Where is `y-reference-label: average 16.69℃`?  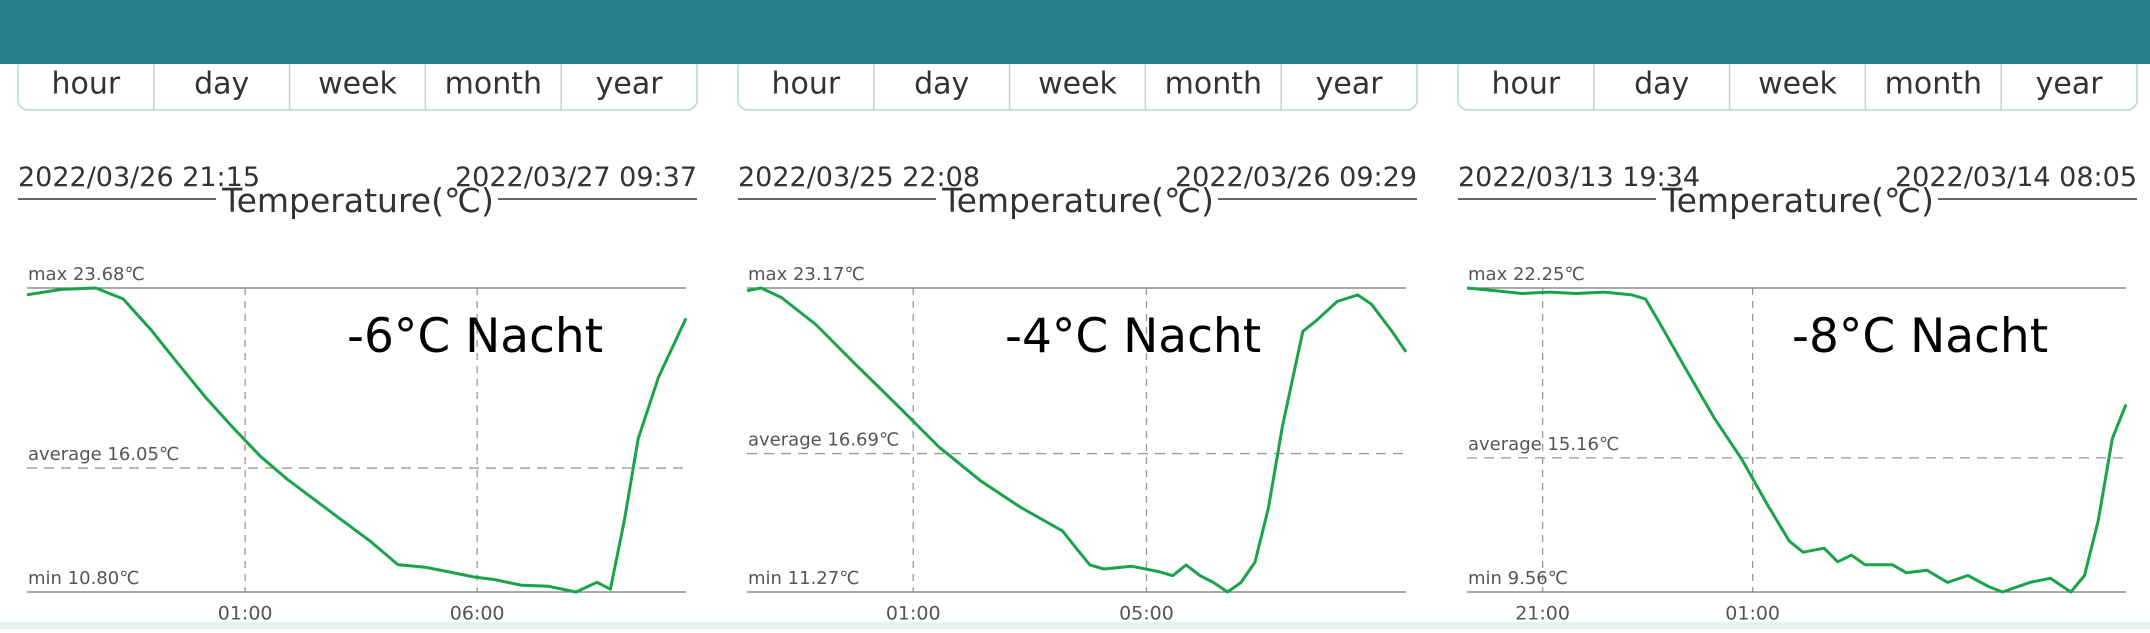 y-reference-label: average 16.69℃ is located at coordinates (823, 440).